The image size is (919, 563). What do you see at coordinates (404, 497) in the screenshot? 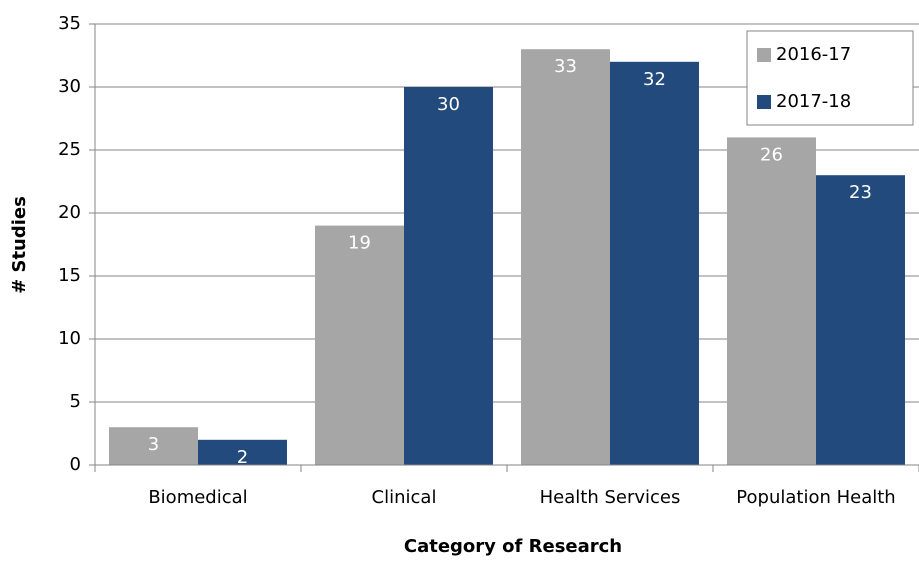
I see `x-tick-label: Clinical` at bounding box center [404, 497].